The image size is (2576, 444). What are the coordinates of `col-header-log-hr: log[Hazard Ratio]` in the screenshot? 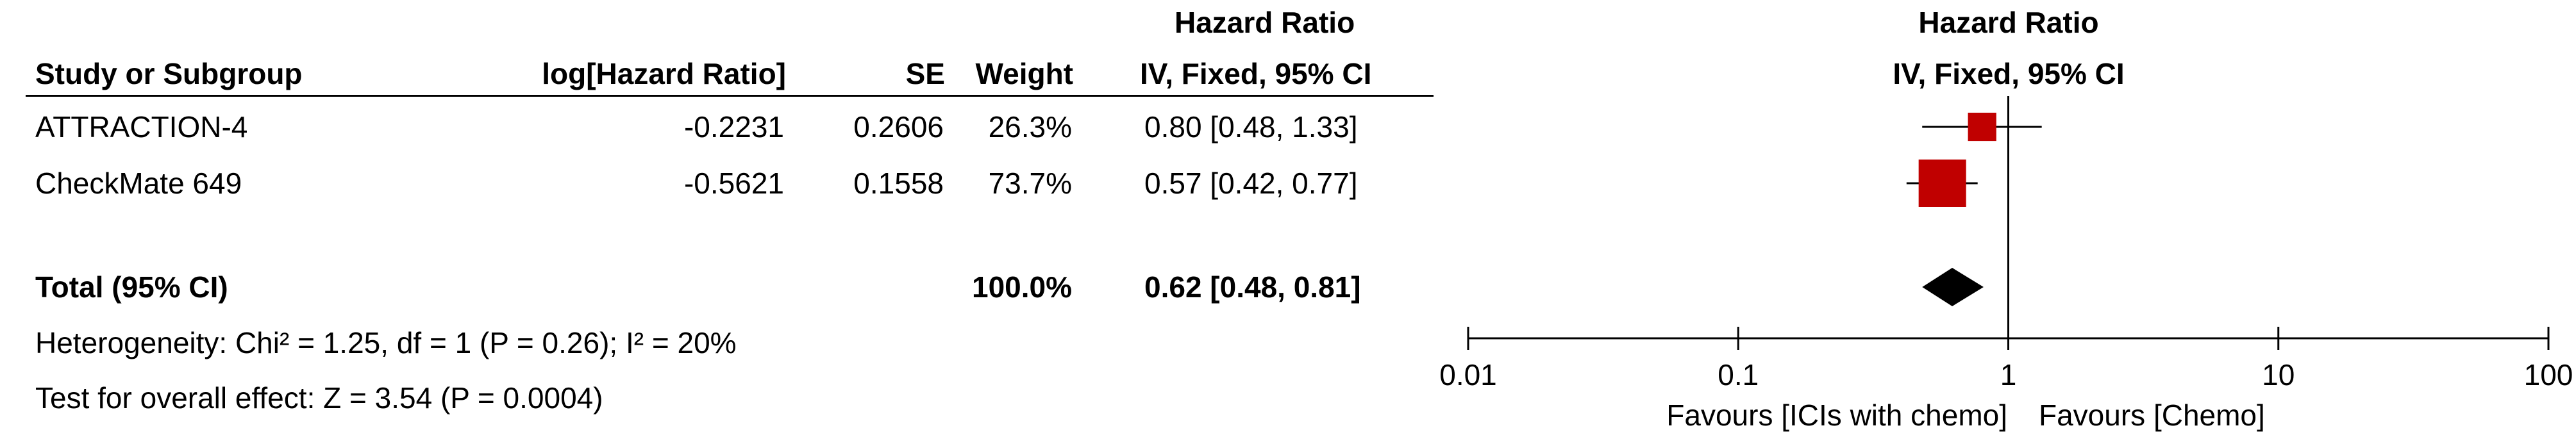 It's located at (664, 73).